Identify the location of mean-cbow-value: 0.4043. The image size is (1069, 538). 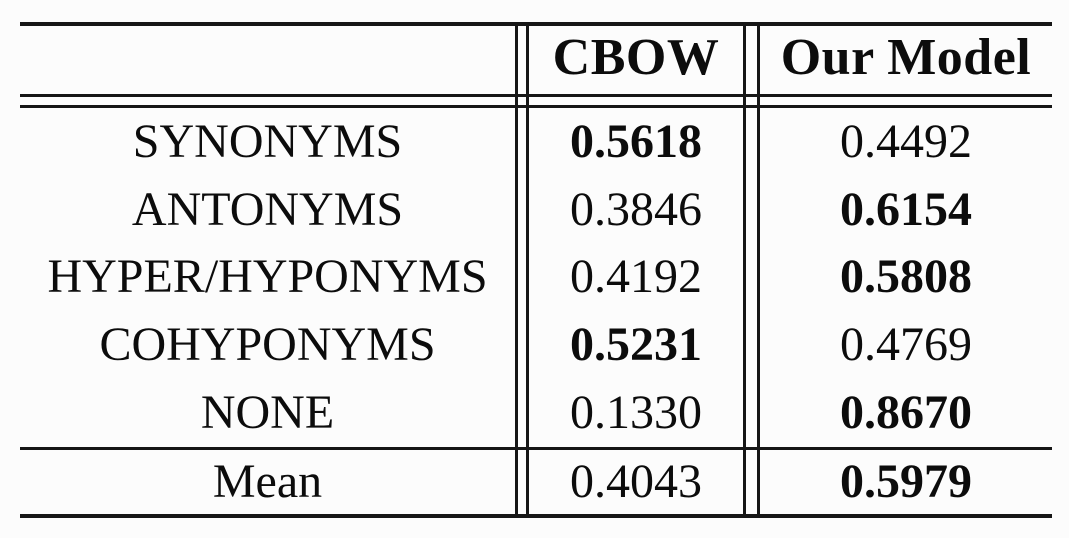
(636, 481).